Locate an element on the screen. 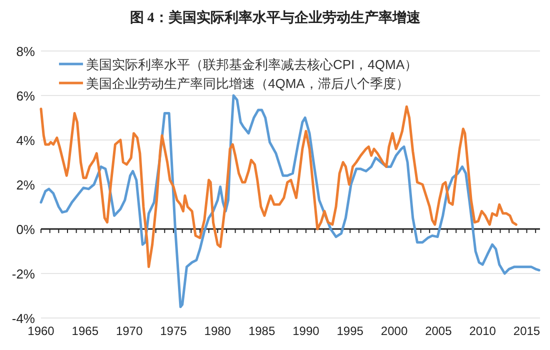 Image resolution: width=550 pixels, height=350 pixels. x-tick-label: 1995 is located at coordinates (350, 331).